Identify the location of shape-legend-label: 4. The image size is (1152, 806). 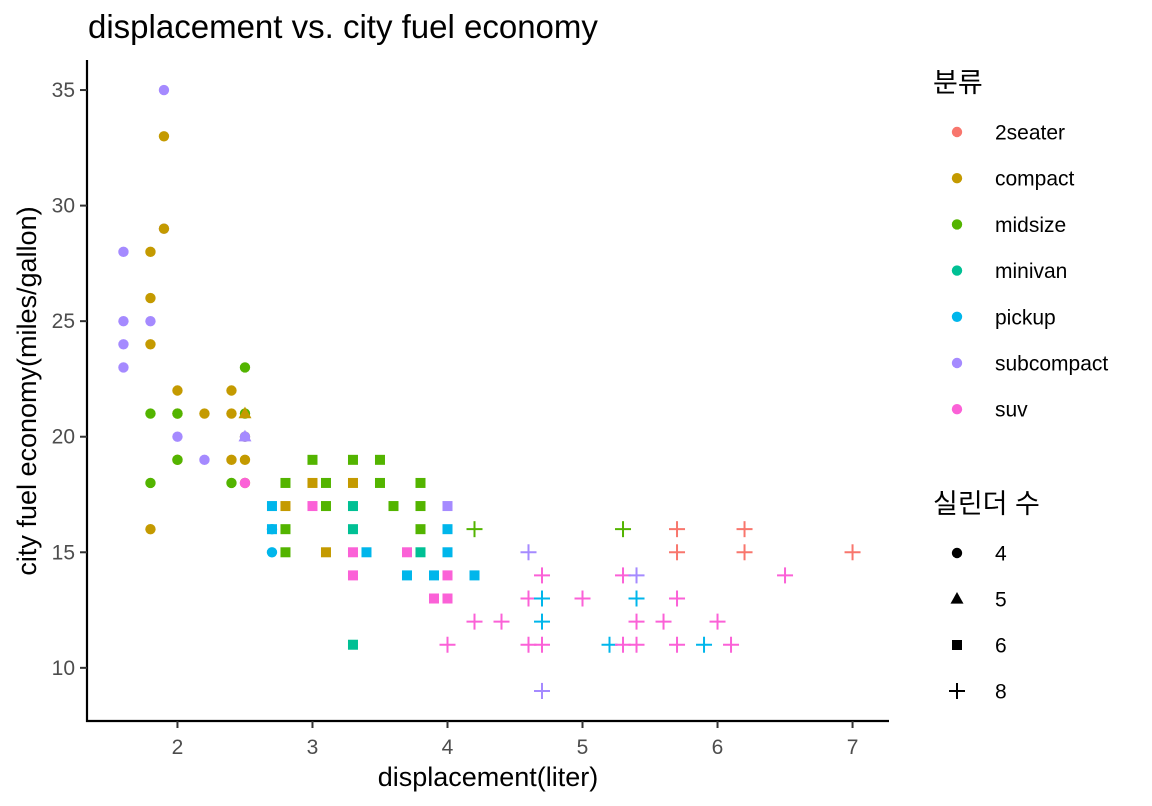
(1001, 554).